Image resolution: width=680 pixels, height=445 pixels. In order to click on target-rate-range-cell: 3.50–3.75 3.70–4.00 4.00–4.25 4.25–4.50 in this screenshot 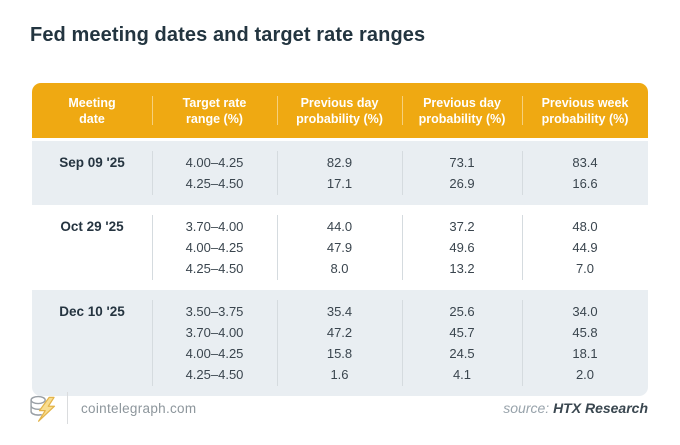, I will do `click(214, 343)`.